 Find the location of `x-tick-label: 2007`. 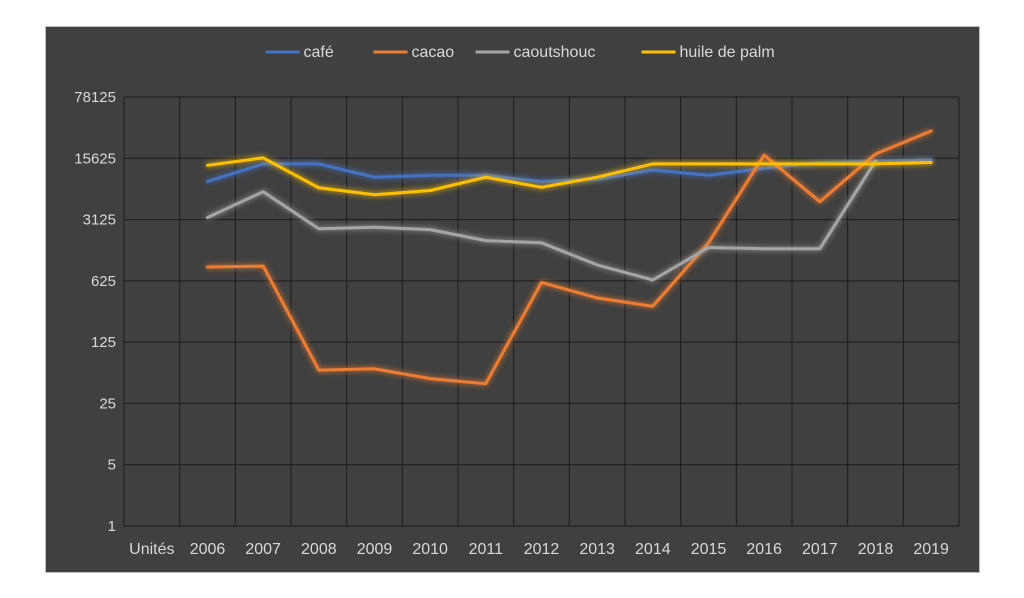

x-tick-label: 2007 is located at coordinates (263, 549).